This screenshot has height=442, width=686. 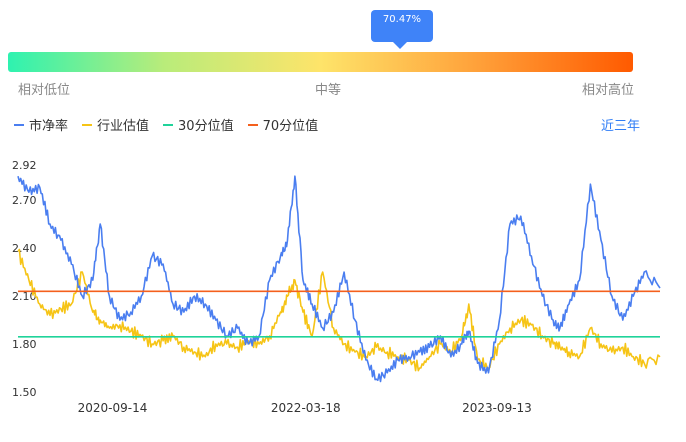 I want to click on legend-label-p30: 30分位值, so click(x=206, y=126).